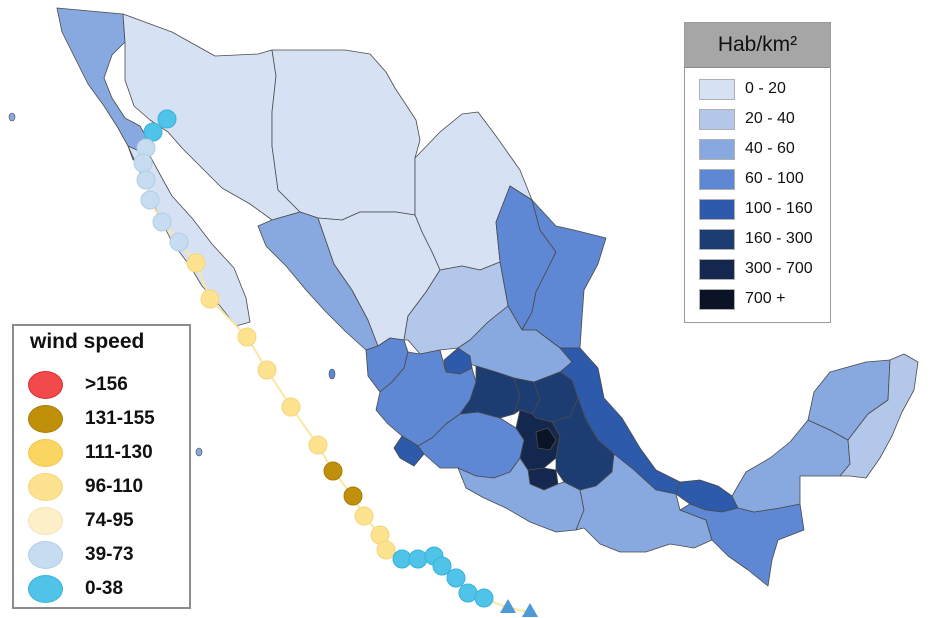 The width and height of the screenshot is (931, 618). Describe the element at coordinates (521, 495) in the screenshot. I see `state-guerrero` at that location.